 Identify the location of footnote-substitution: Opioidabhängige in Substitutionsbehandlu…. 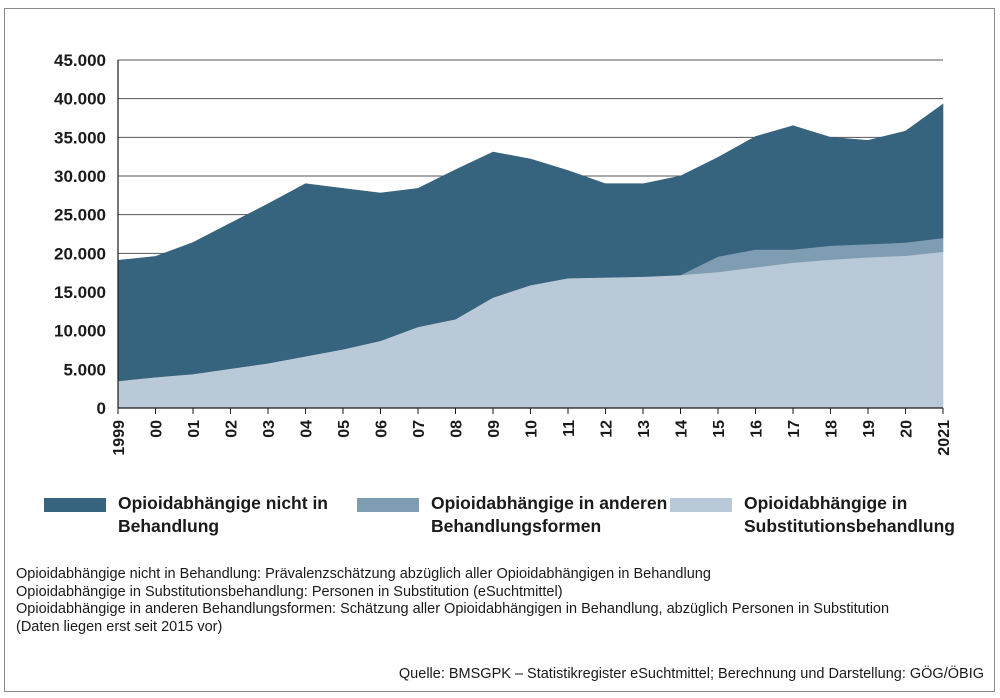
(289, 591).